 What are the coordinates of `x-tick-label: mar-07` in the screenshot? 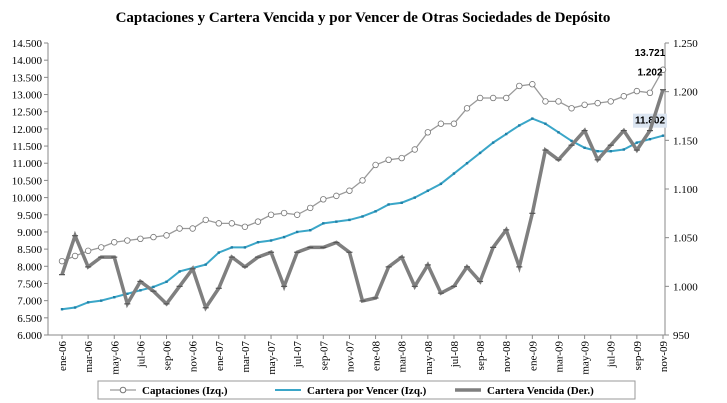 It's located at (246, 357).